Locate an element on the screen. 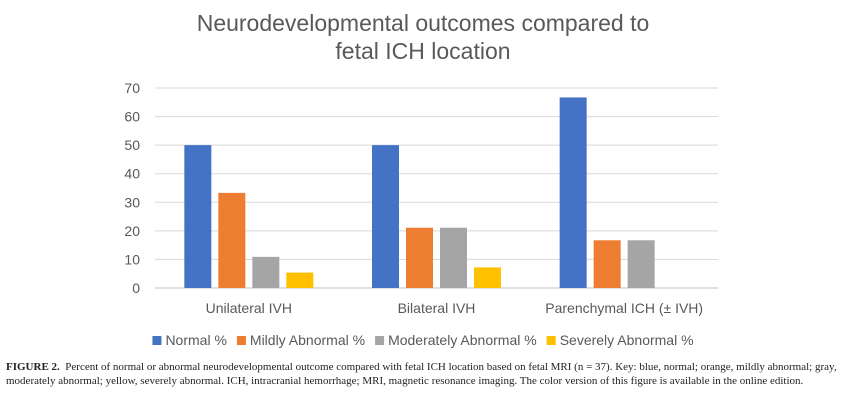 The image size is (846, 408). y-tick-label: 20 is located at coordinates (132, 231).